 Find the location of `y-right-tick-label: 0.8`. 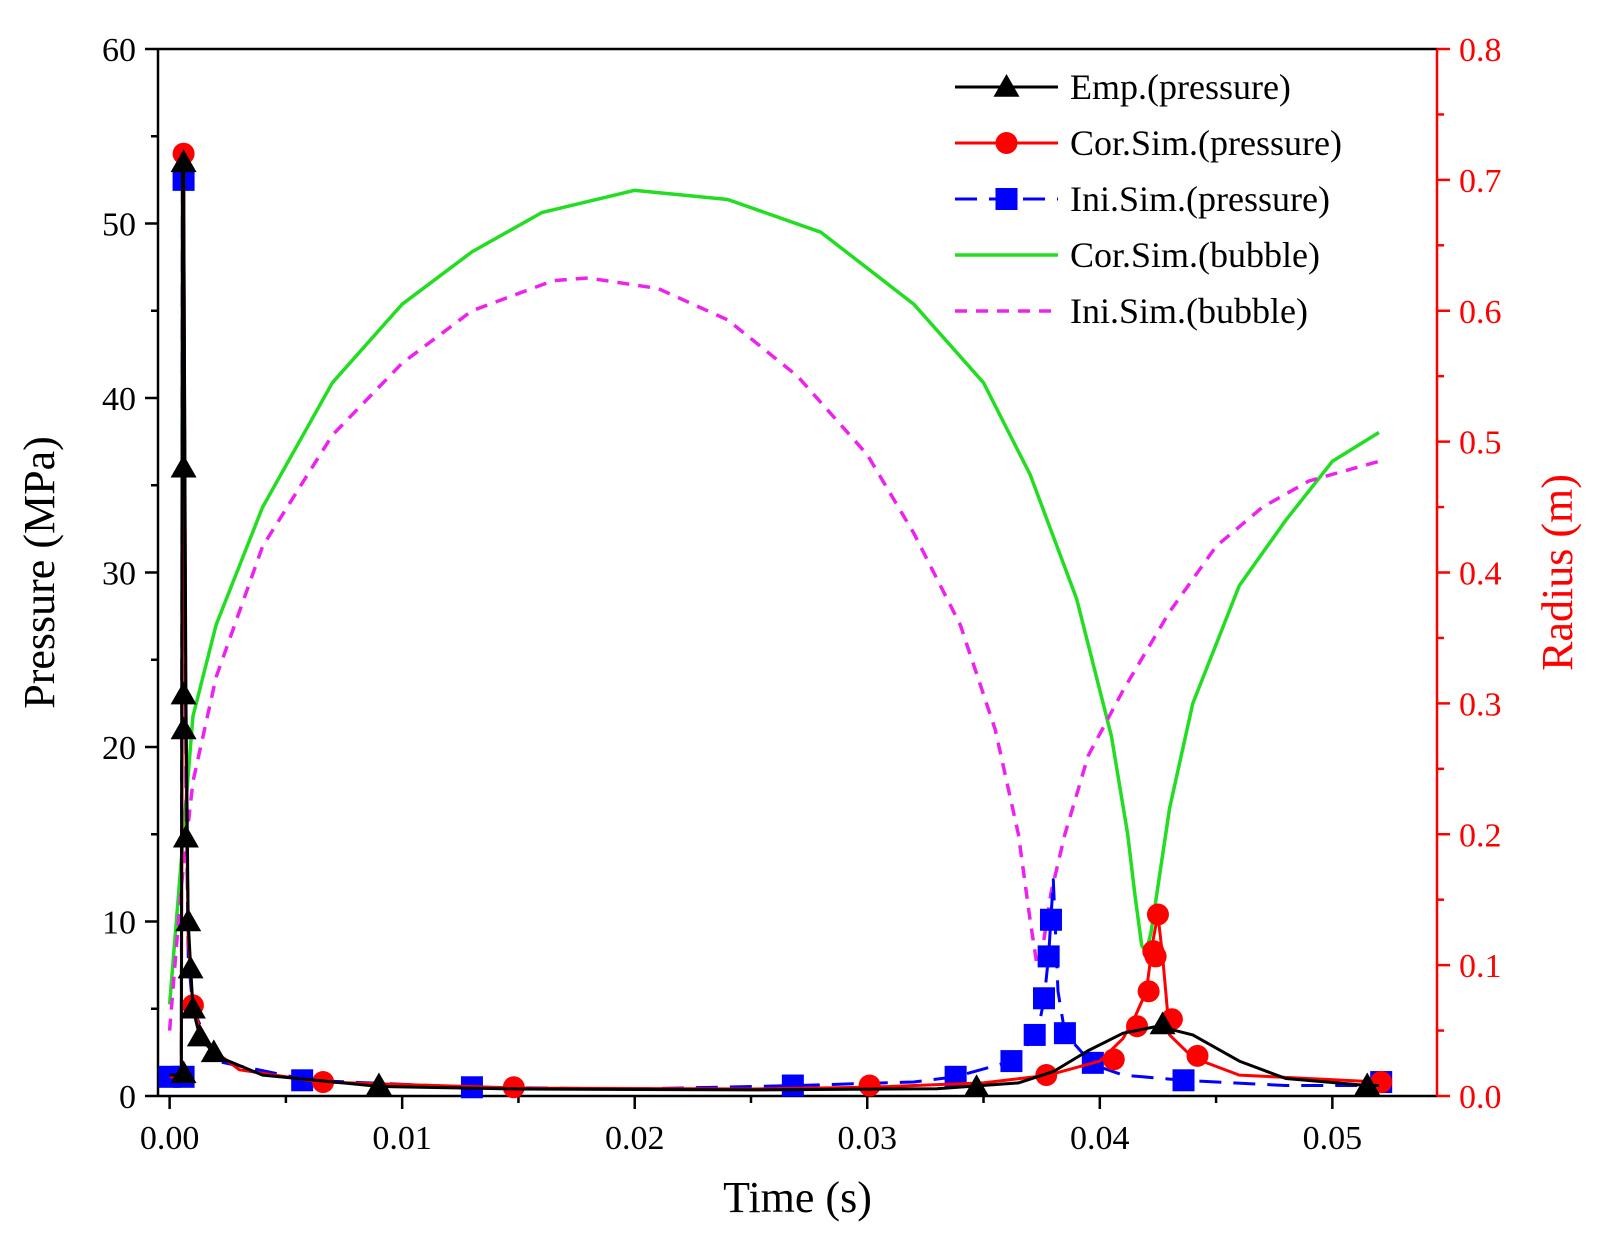

y-right-tick-label: 0.8 is located at coordinates (1480, 50).